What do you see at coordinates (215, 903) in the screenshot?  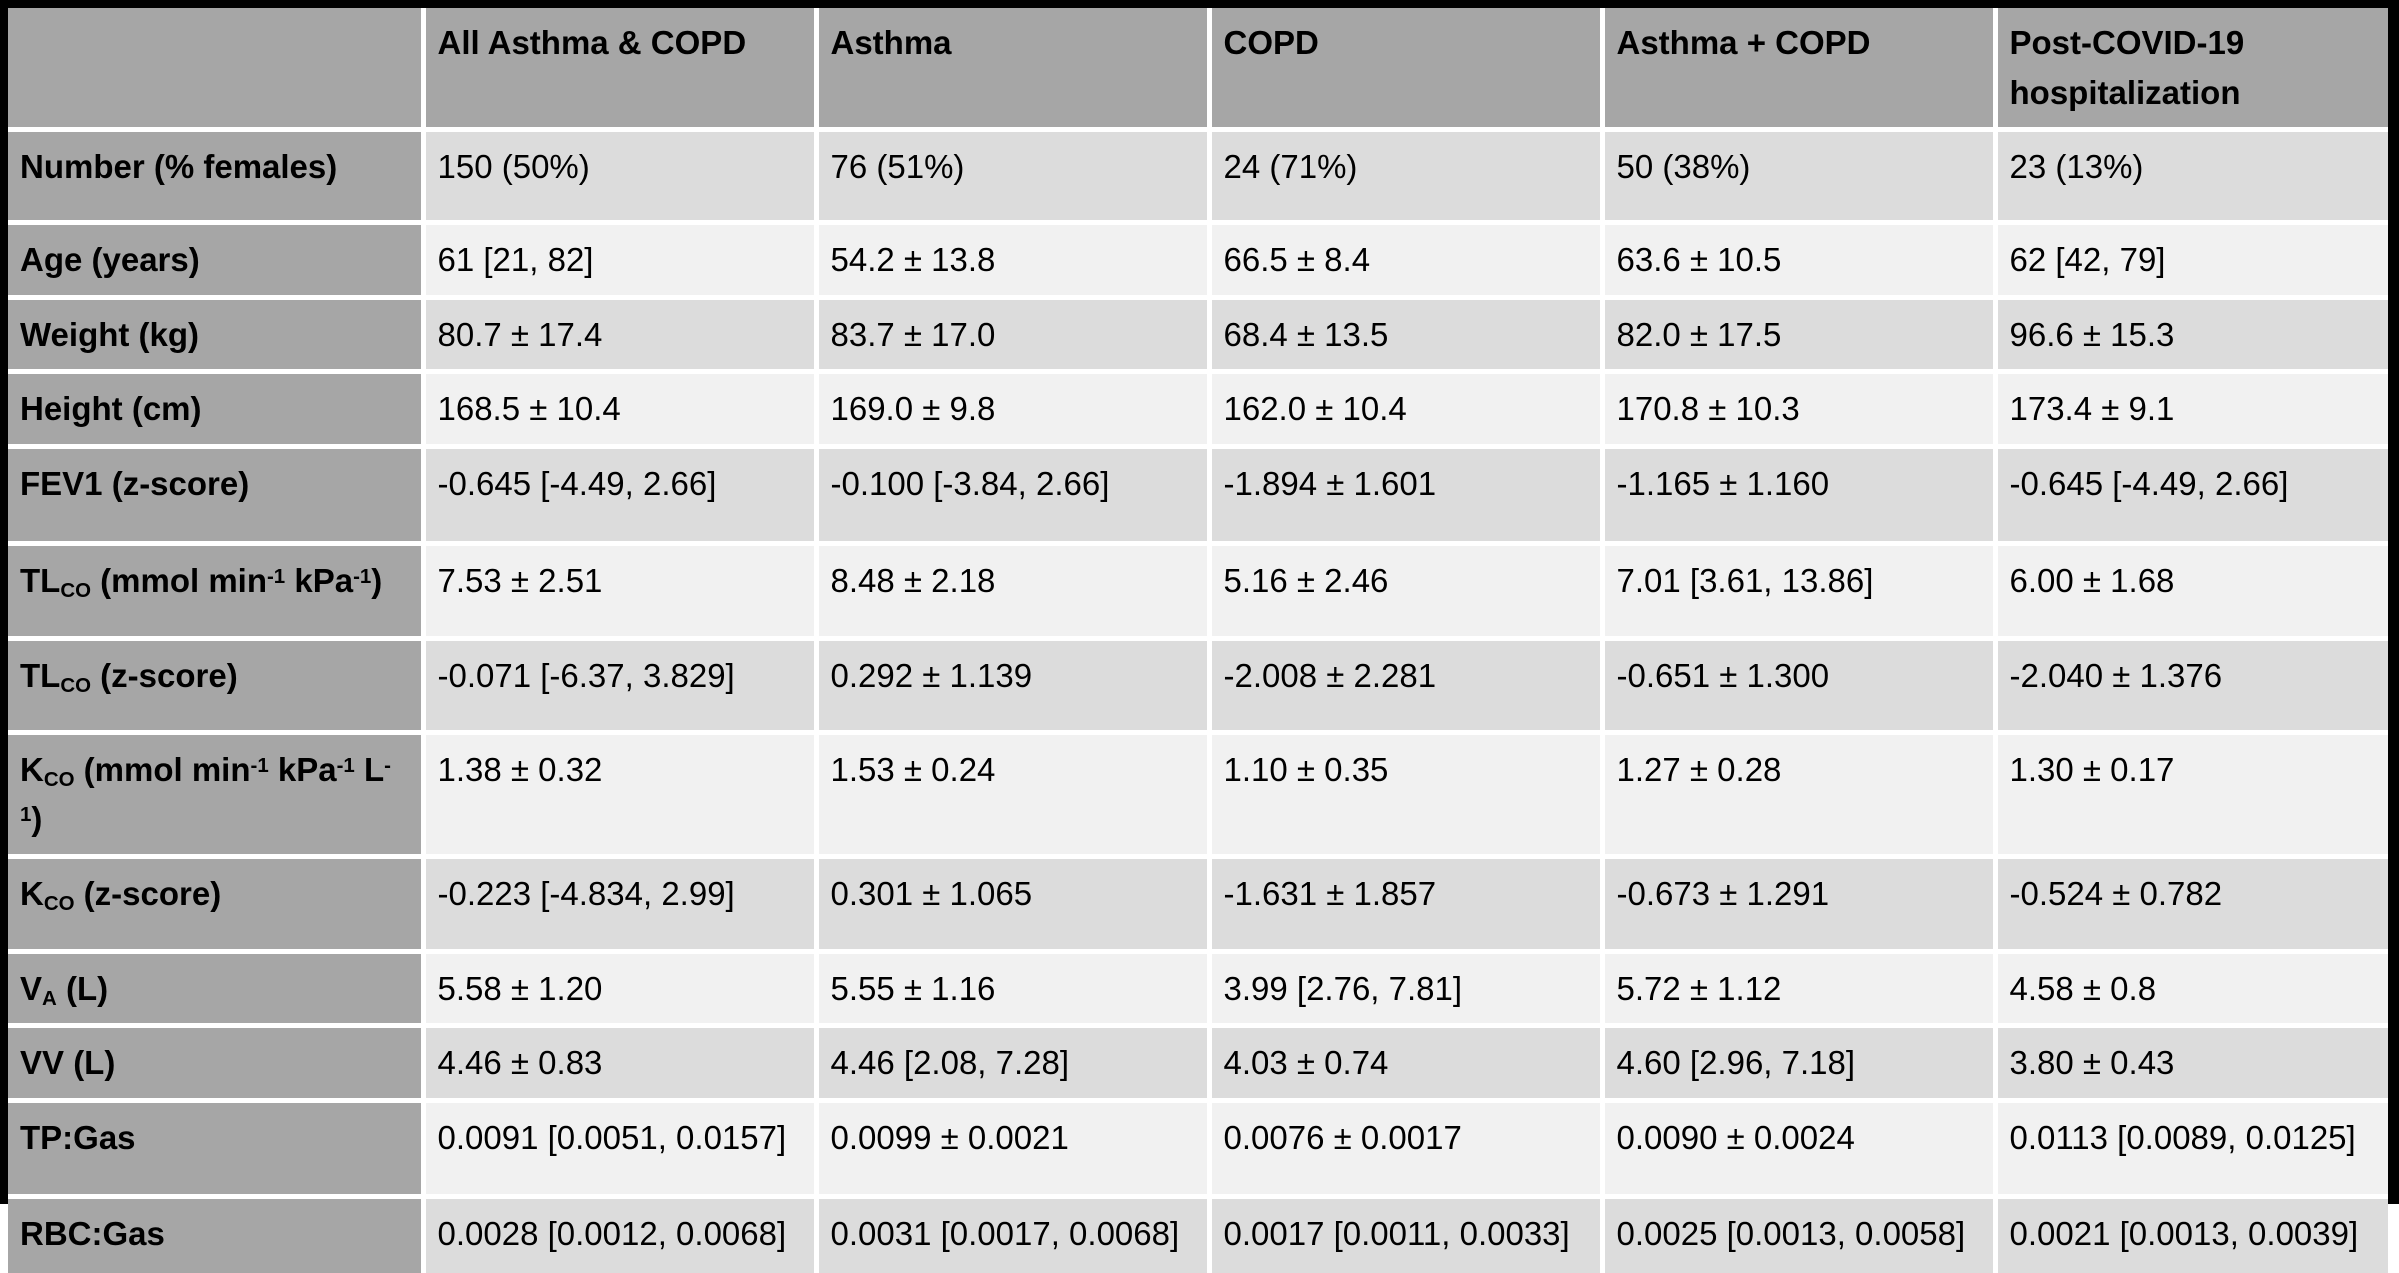 I see `row-label: KCO (z-score)` at bounding box center [215, 903].